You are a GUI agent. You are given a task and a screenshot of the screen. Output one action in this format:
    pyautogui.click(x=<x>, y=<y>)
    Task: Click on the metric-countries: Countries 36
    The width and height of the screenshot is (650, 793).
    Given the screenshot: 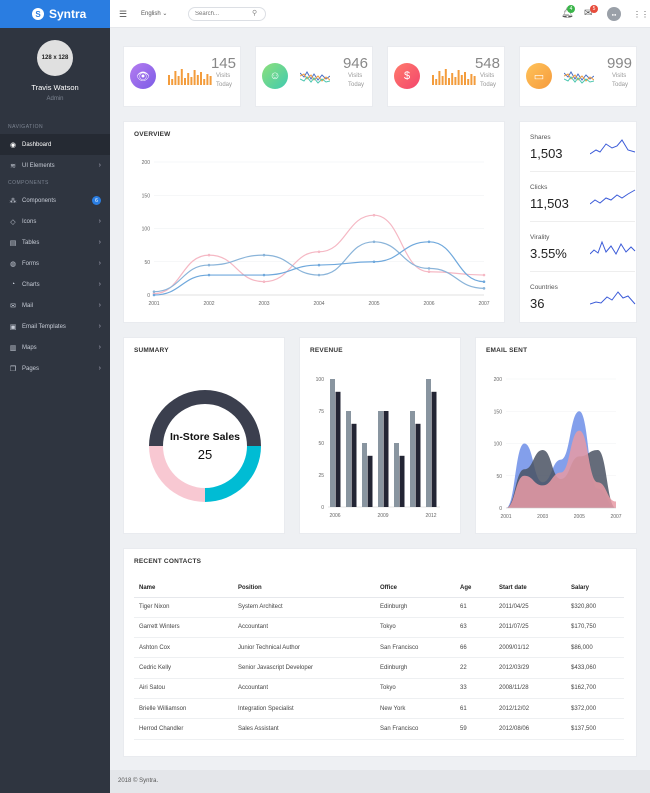 What is the action you would take?
    pyautogui.click(x=583, y=297)
    